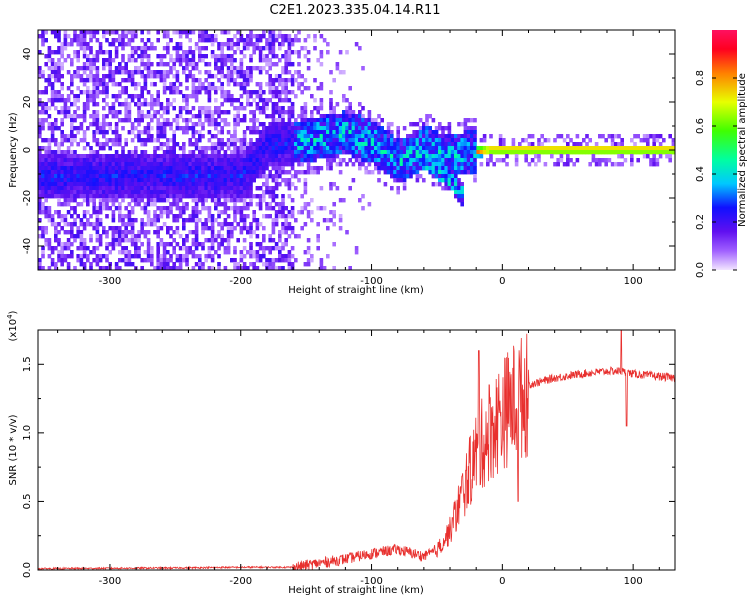 The image size is (750, 600). Describe the element at coordinates (700, 126) in the screenshot. I see `colorbar-tick-label: 0.6` at that location.